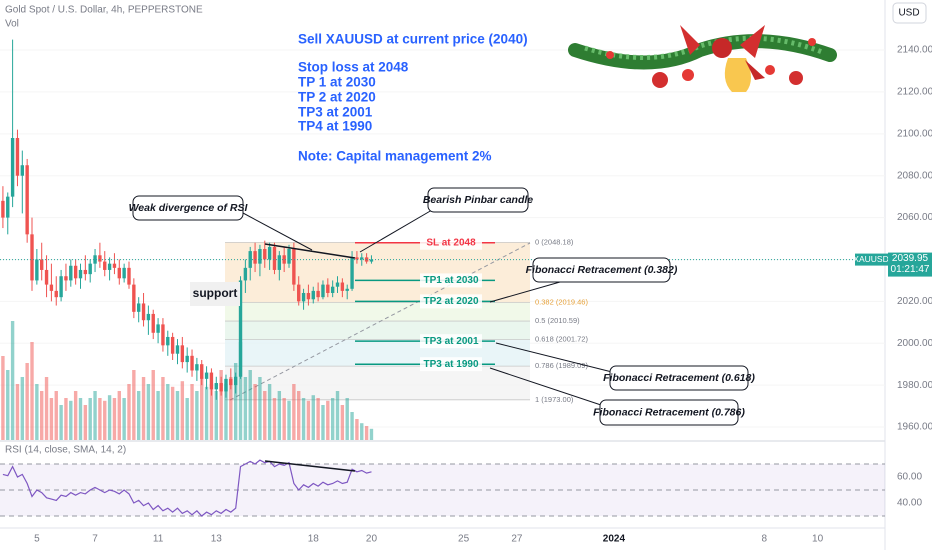 This screenshot has height=550, width=932. I want to click on fib-label: 0.5 (2010.59), so click(557, 320).